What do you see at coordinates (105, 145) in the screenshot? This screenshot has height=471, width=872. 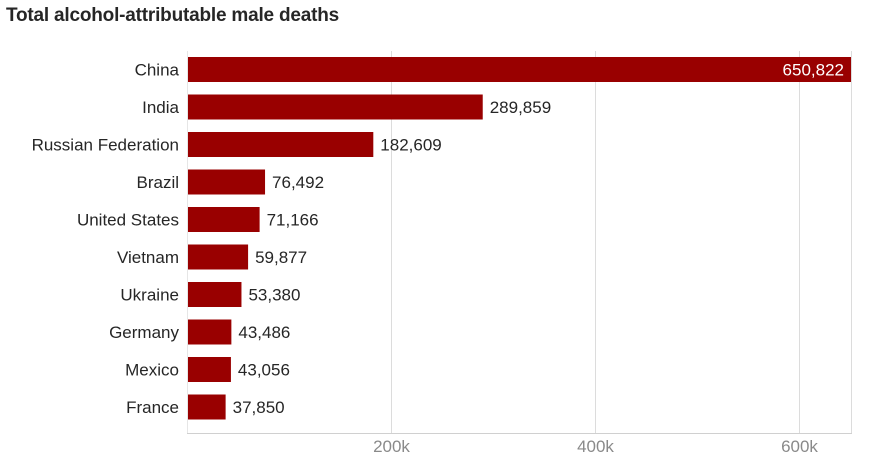 I see `category-label: Russian Federation` at bounding box center [105, 145].